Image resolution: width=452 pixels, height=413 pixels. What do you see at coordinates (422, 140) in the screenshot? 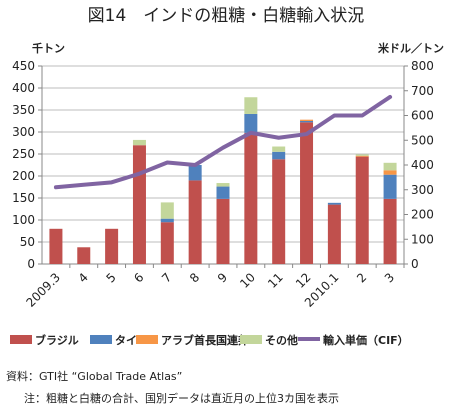
I see `y-tick-label-right: 500` at bounding box center [422, 140].